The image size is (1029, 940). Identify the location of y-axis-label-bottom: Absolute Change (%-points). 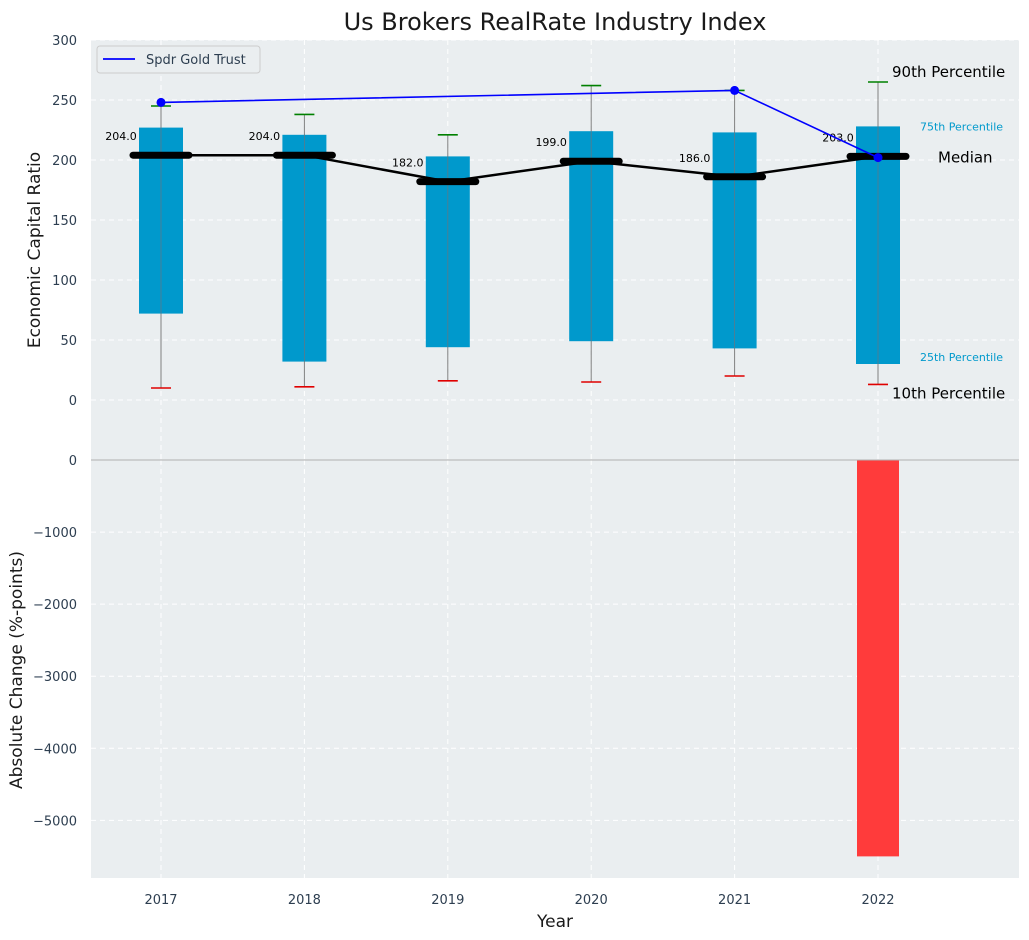
(17, 670).